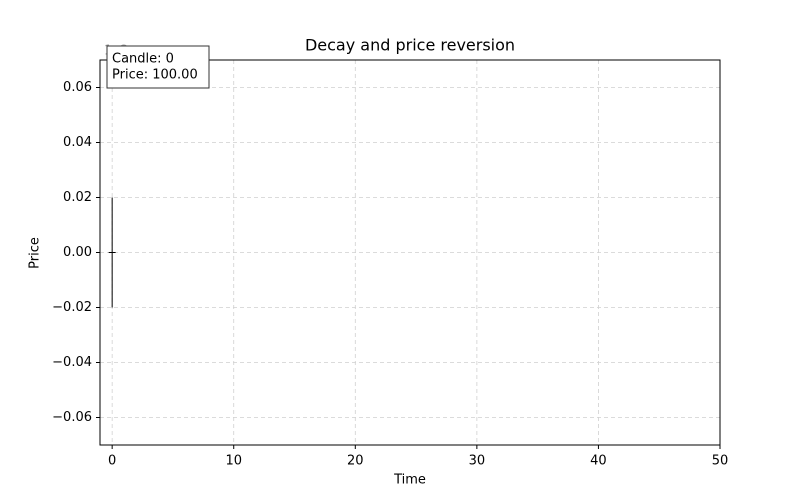  Describe the element at coordinates (72, 362) in the screenshot. I see `y-tick-label: −0.04` at that location.